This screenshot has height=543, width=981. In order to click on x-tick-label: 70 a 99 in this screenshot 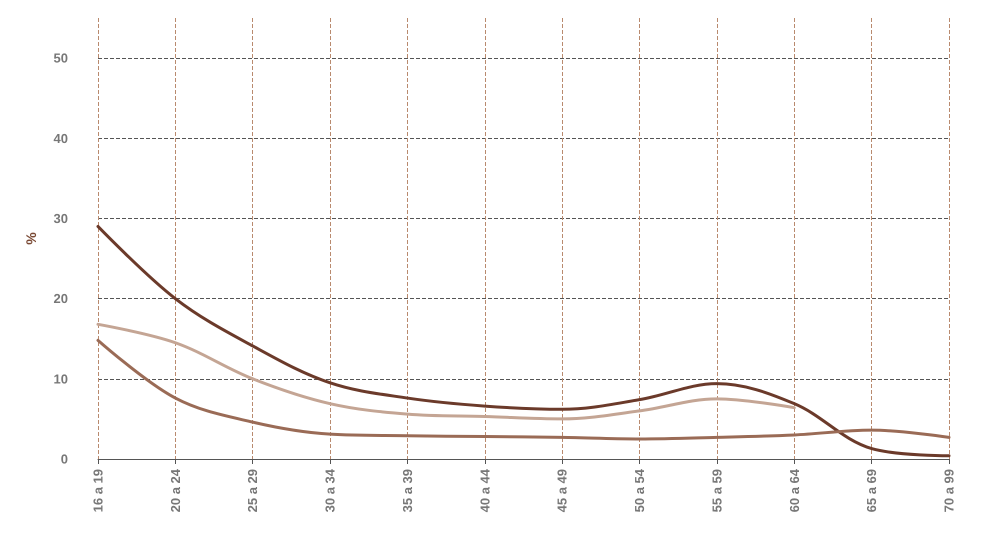, I will do `click(949, 490)`.